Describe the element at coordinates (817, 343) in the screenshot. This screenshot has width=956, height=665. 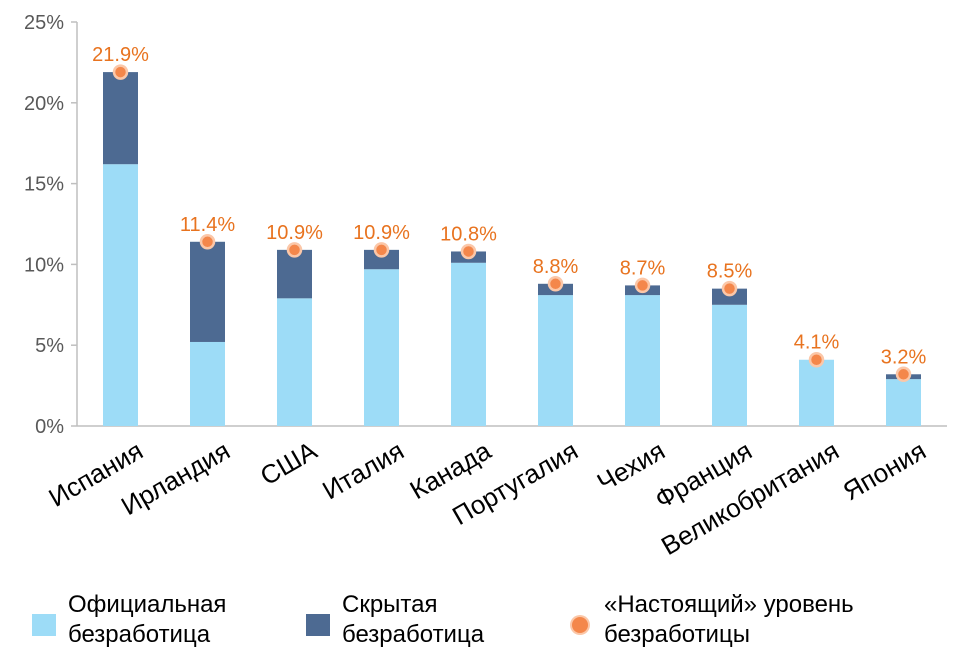
I see `data-label: 4.1%` at that location.